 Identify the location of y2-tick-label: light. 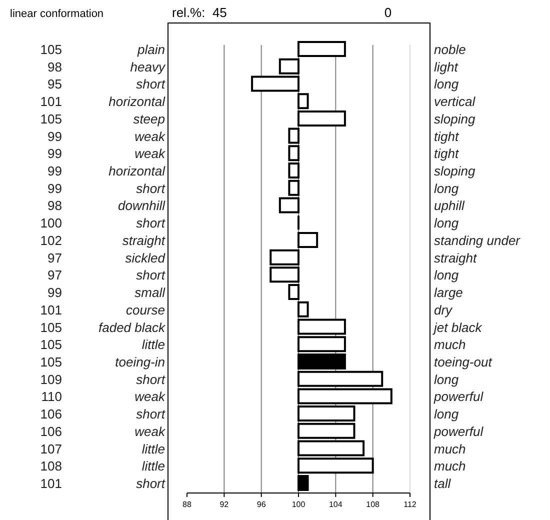
(447, 66).